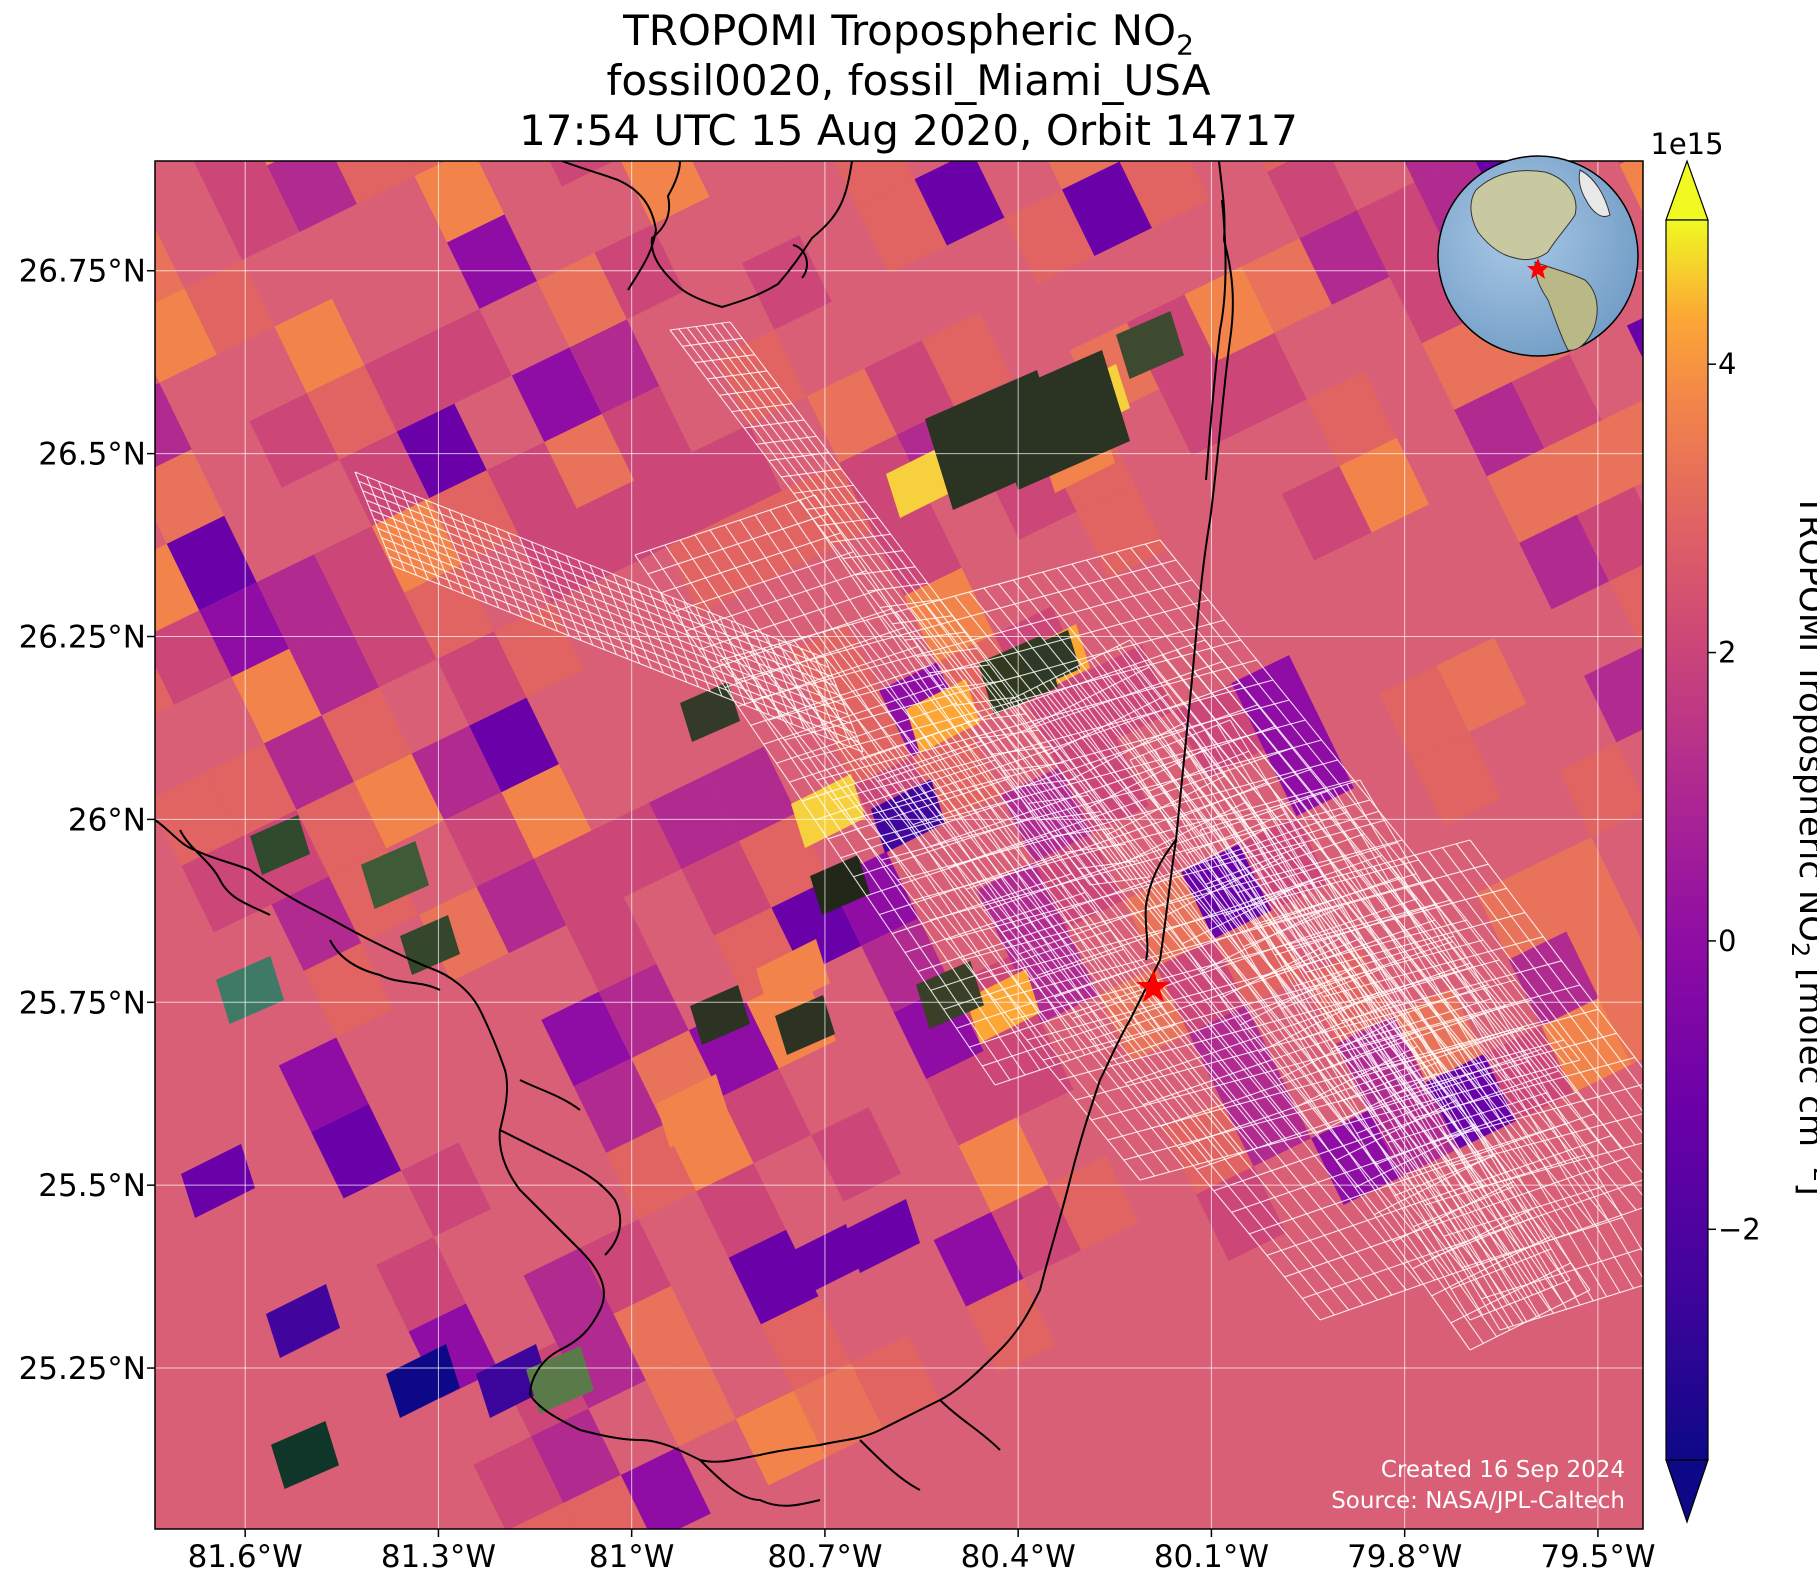 Image resolution: width=1817 pixels, height=1574 pixels. I want to click on title-line-2: fossil0020, fossil_Miami_USA, so click(908, 80).